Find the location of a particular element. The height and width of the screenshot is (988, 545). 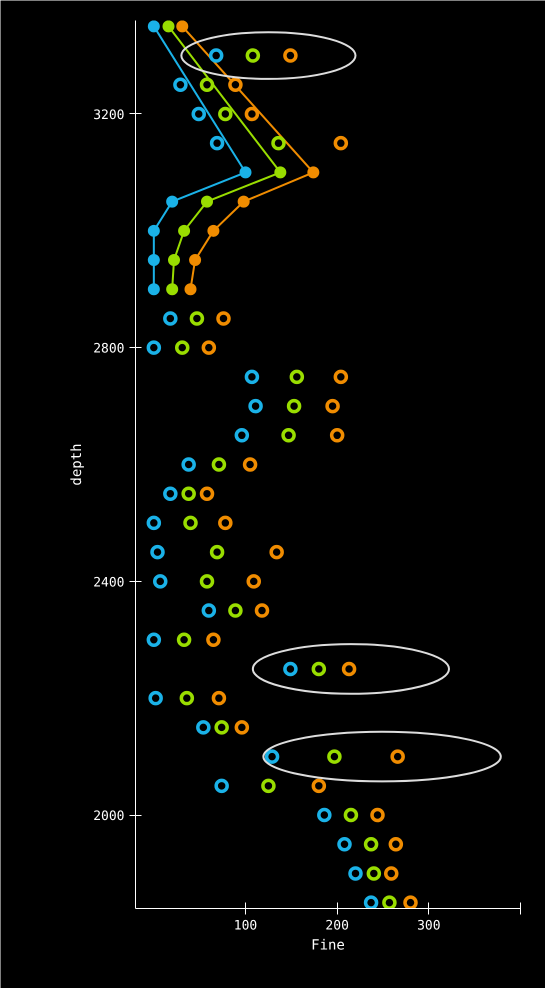

x-tick-label: 100 is located at coordinates (246, 926).